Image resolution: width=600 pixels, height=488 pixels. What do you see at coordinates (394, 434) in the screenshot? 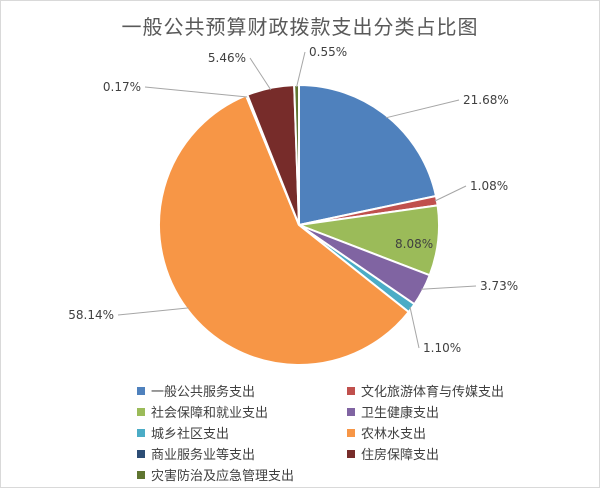
I see `legend-label: 农林水支出` at bounding box center [394, 434].